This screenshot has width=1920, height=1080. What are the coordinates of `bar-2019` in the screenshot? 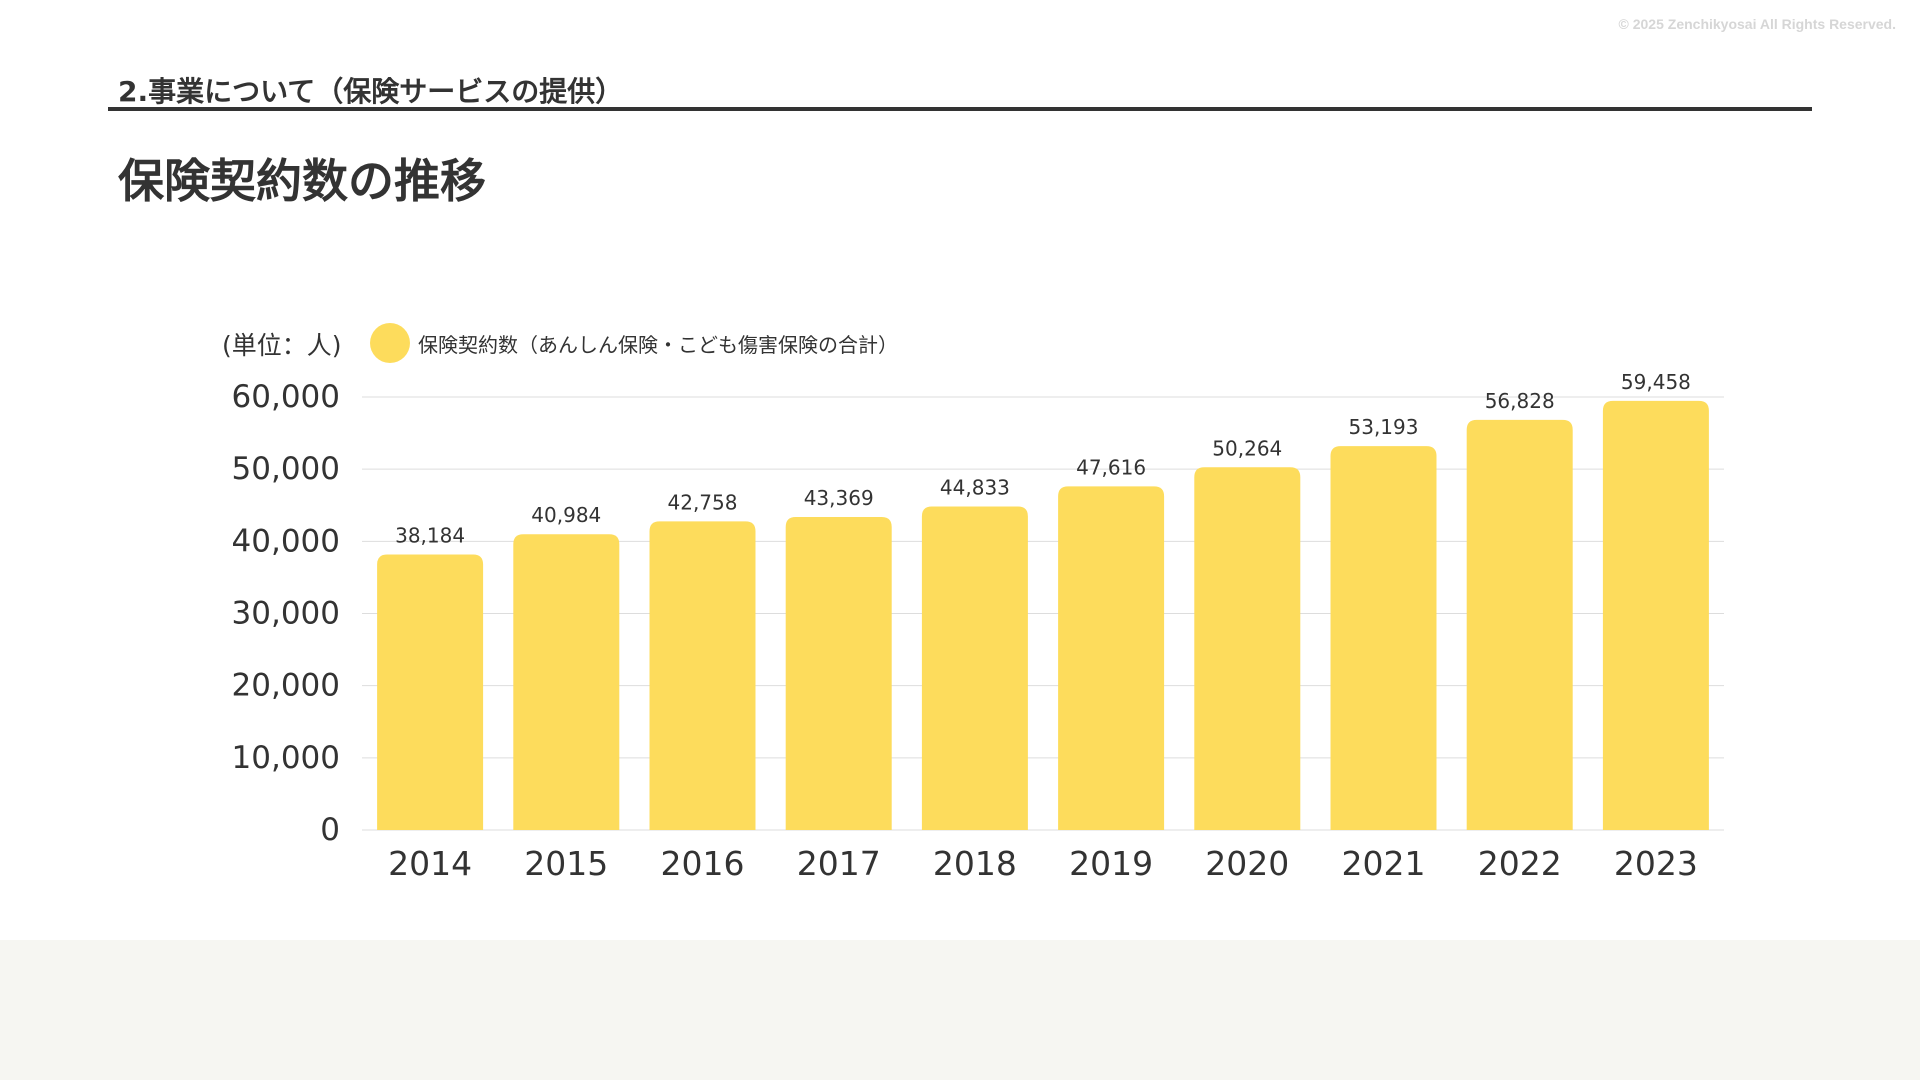 It's located at (1111, 658).